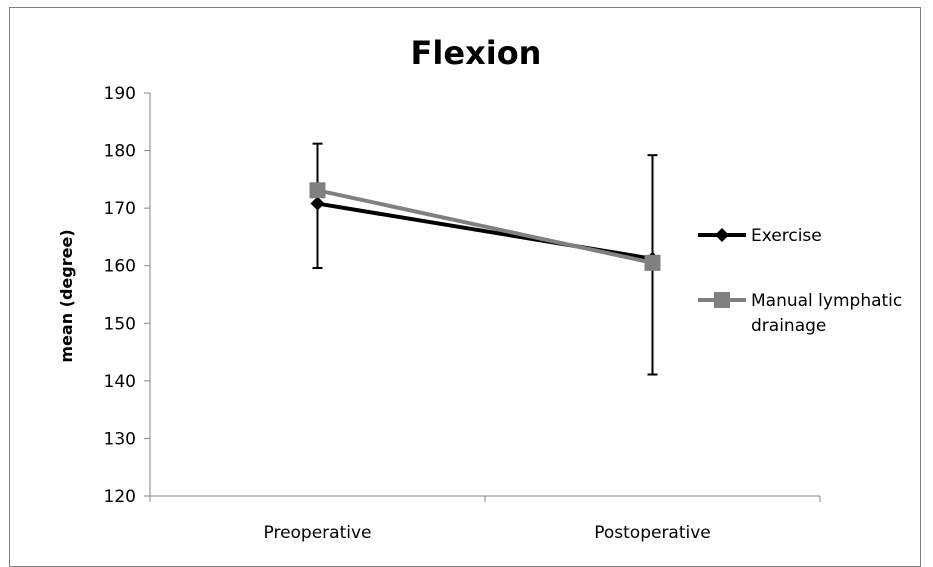 This screenshot has height=567, width=933. I want to click on y-tick-label: 160, so click(120, 267).